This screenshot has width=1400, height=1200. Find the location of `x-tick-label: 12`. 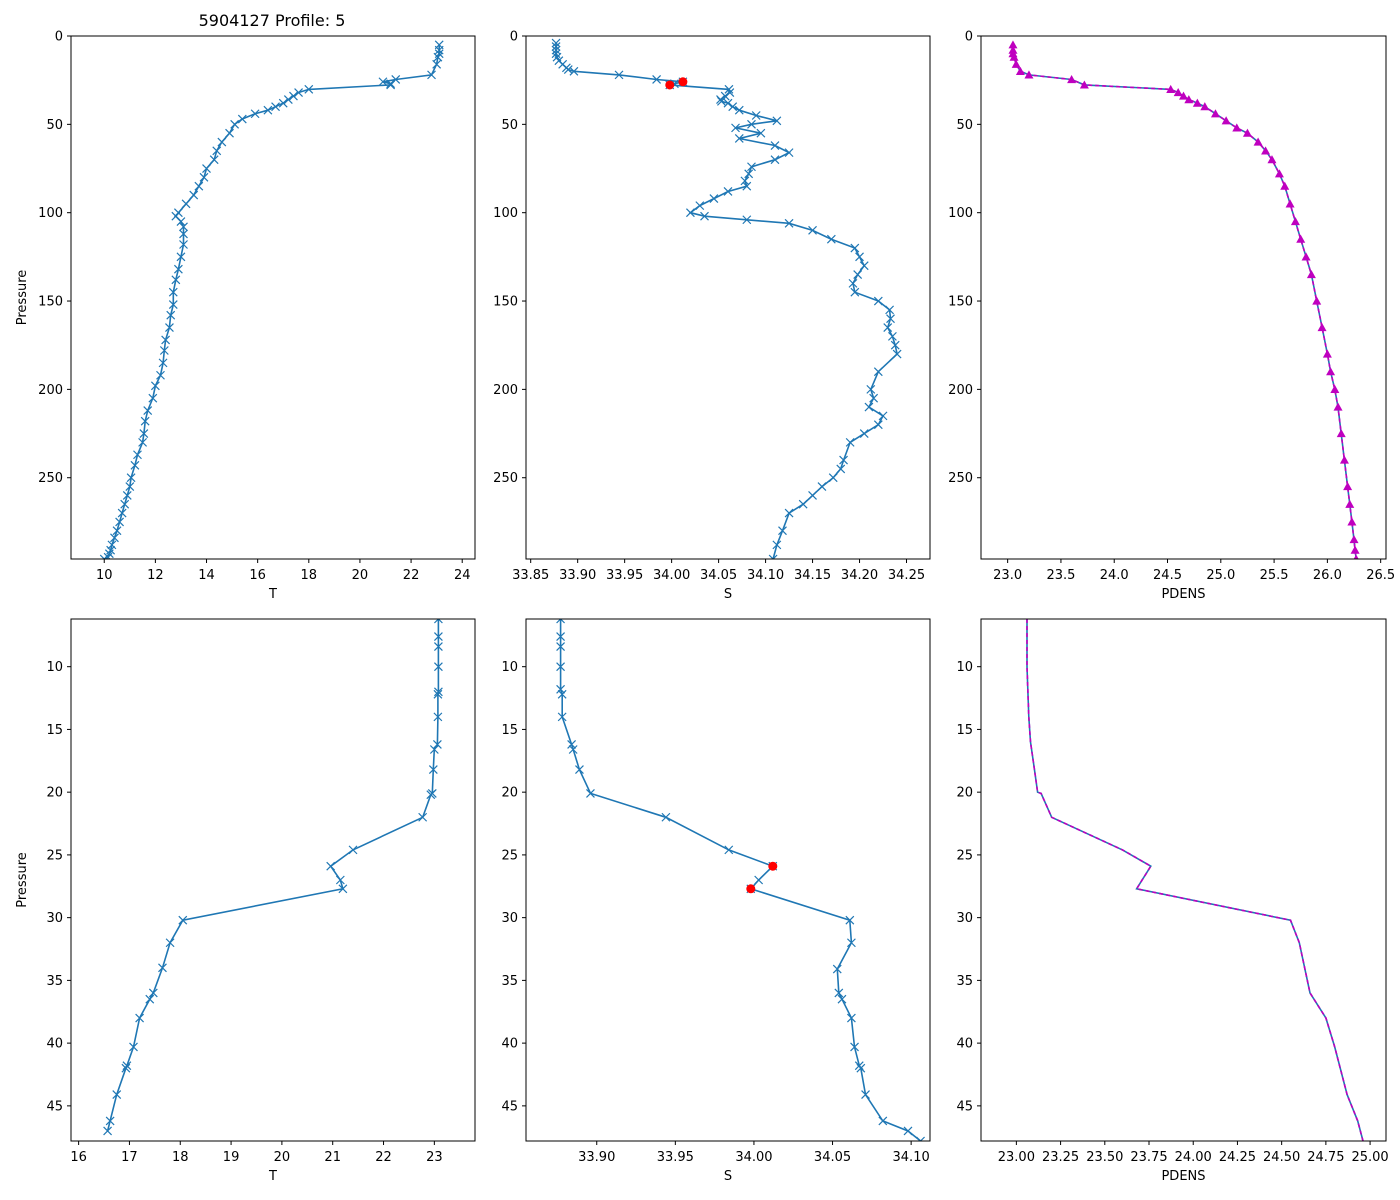

x-tick-label: 12 is located at coordinates (155, 575).